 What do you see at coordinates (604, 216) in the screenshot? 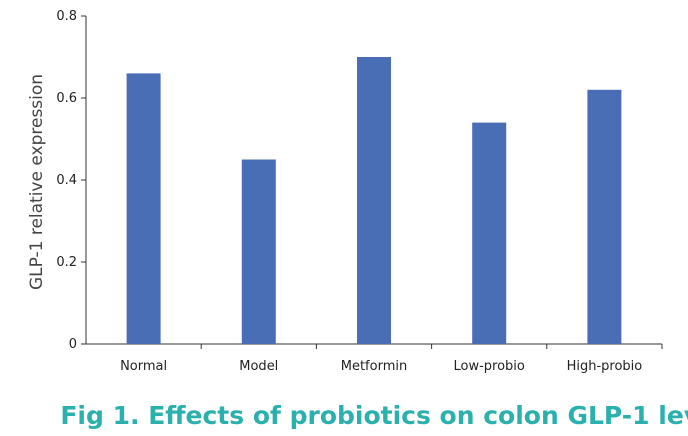
I see `bar-high-probio` at bounding box center [604, 216].